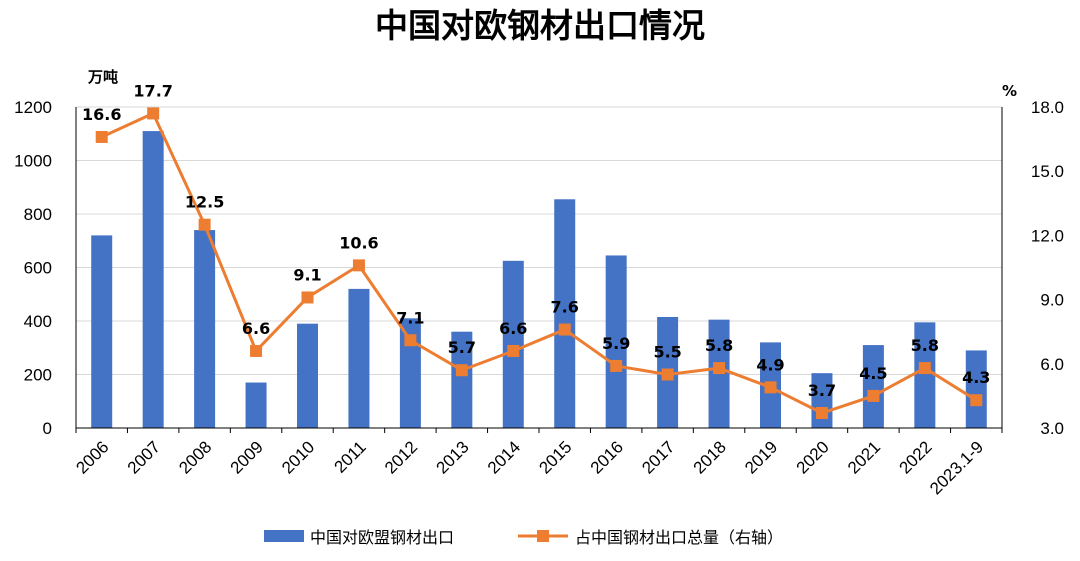 The image size is (1080, 561). I want to click on data-label: 17.7, so click(152, 90).